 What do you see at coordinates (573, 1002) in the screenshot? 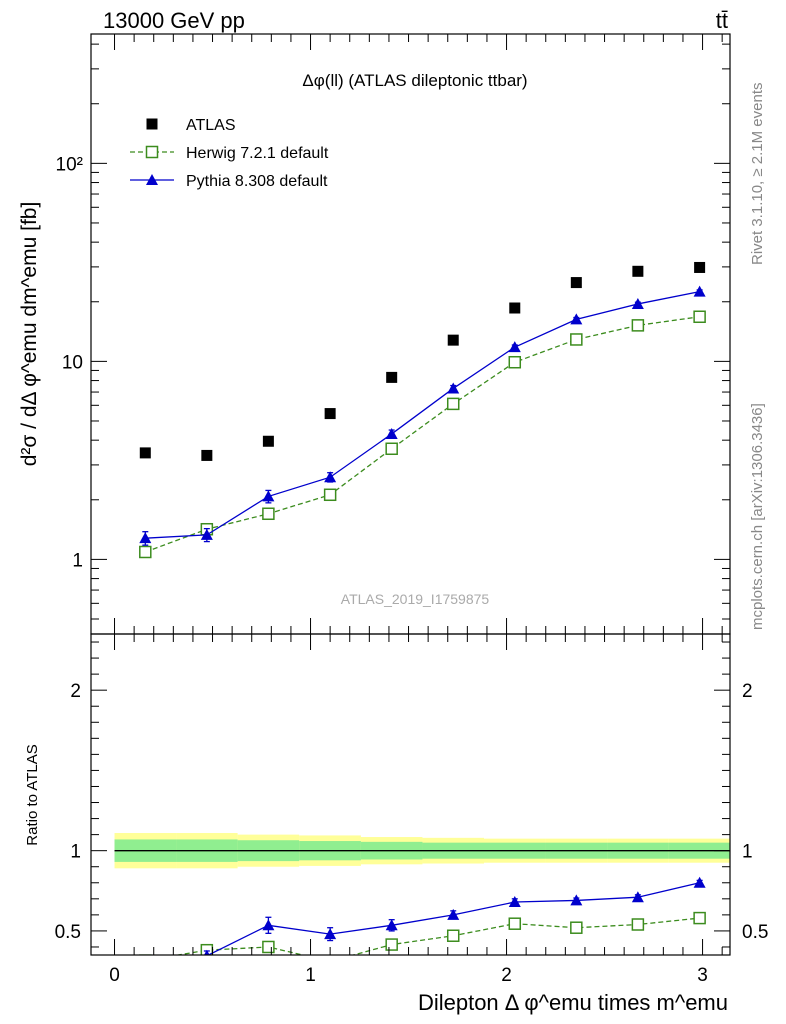
I see `x-axis-label: Dilepton Δ φ^emu times m^emu` at bounding box center [573, 1002].